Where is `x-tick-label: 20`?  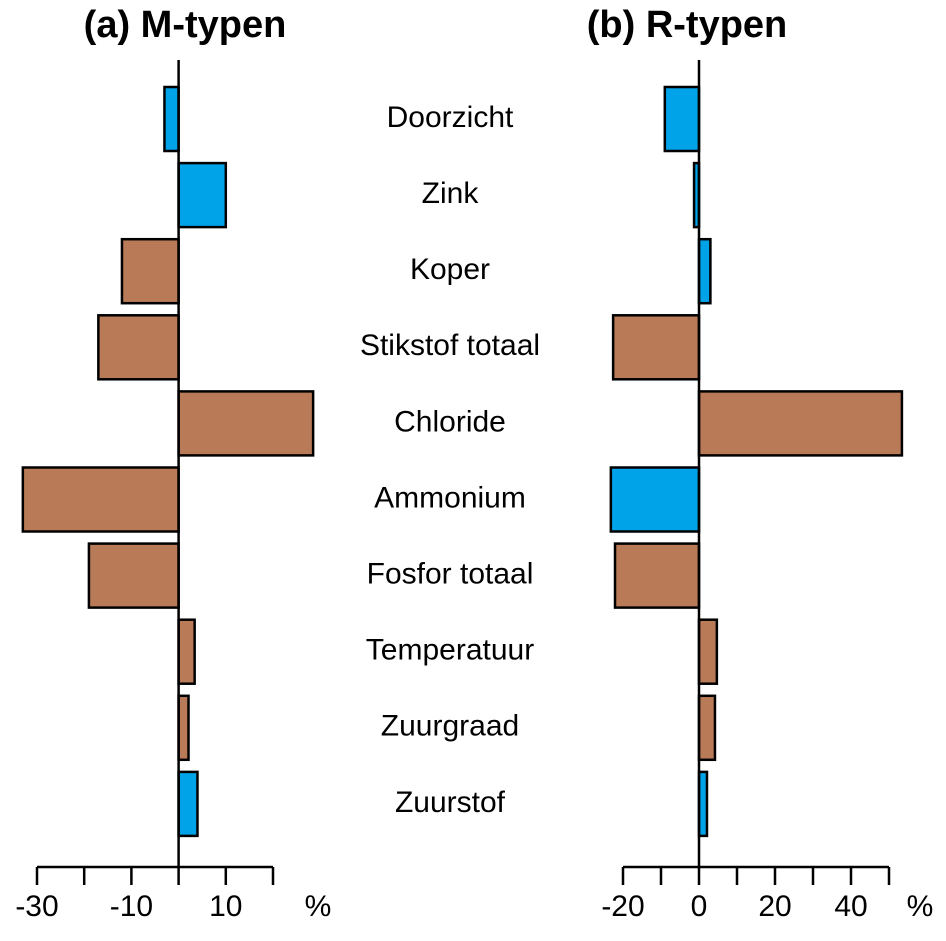 x-tick-label: 20 is located at coordinates (774, 906).